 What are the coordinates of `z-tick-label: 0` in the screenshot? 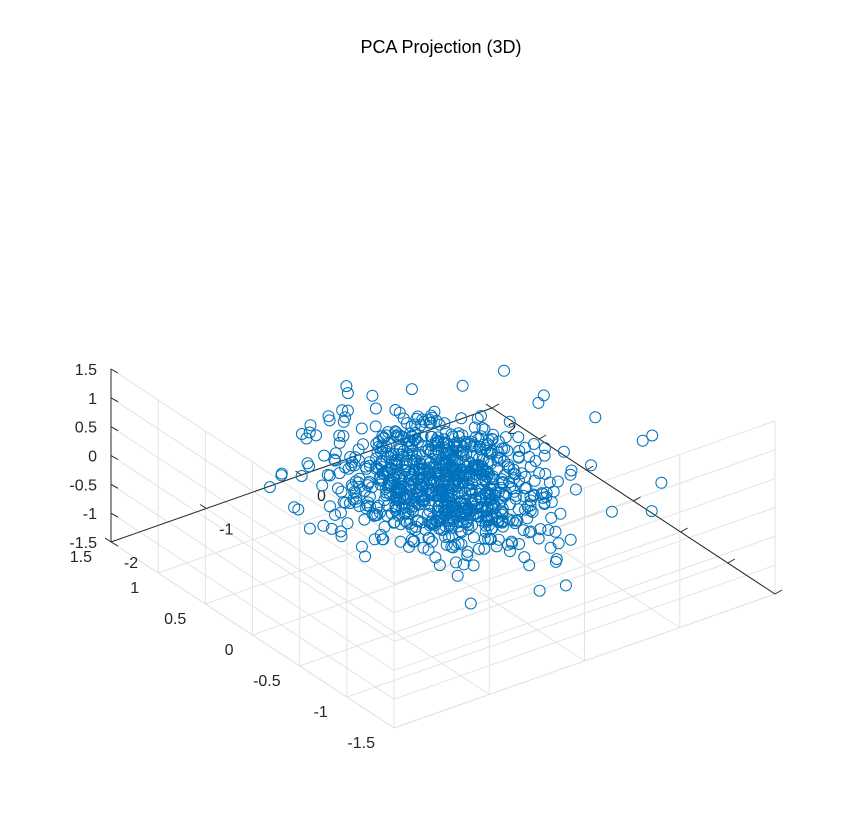 It's located at (92, 457).